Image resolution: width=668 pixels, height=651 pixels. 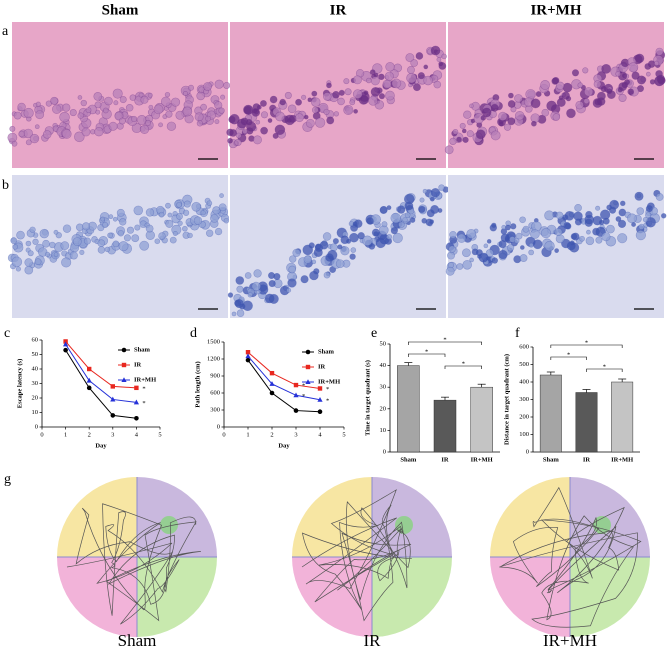 I want to click on quadrant, so click(x=97, y=597).